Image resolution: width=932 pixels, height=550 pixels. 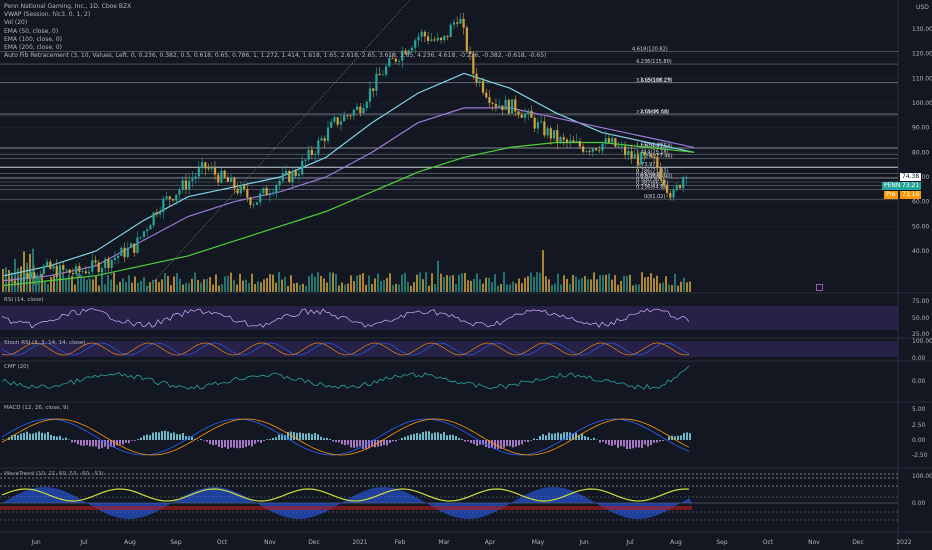 I want to click on time-axis-label: Jul, so click(x=629, y=542).